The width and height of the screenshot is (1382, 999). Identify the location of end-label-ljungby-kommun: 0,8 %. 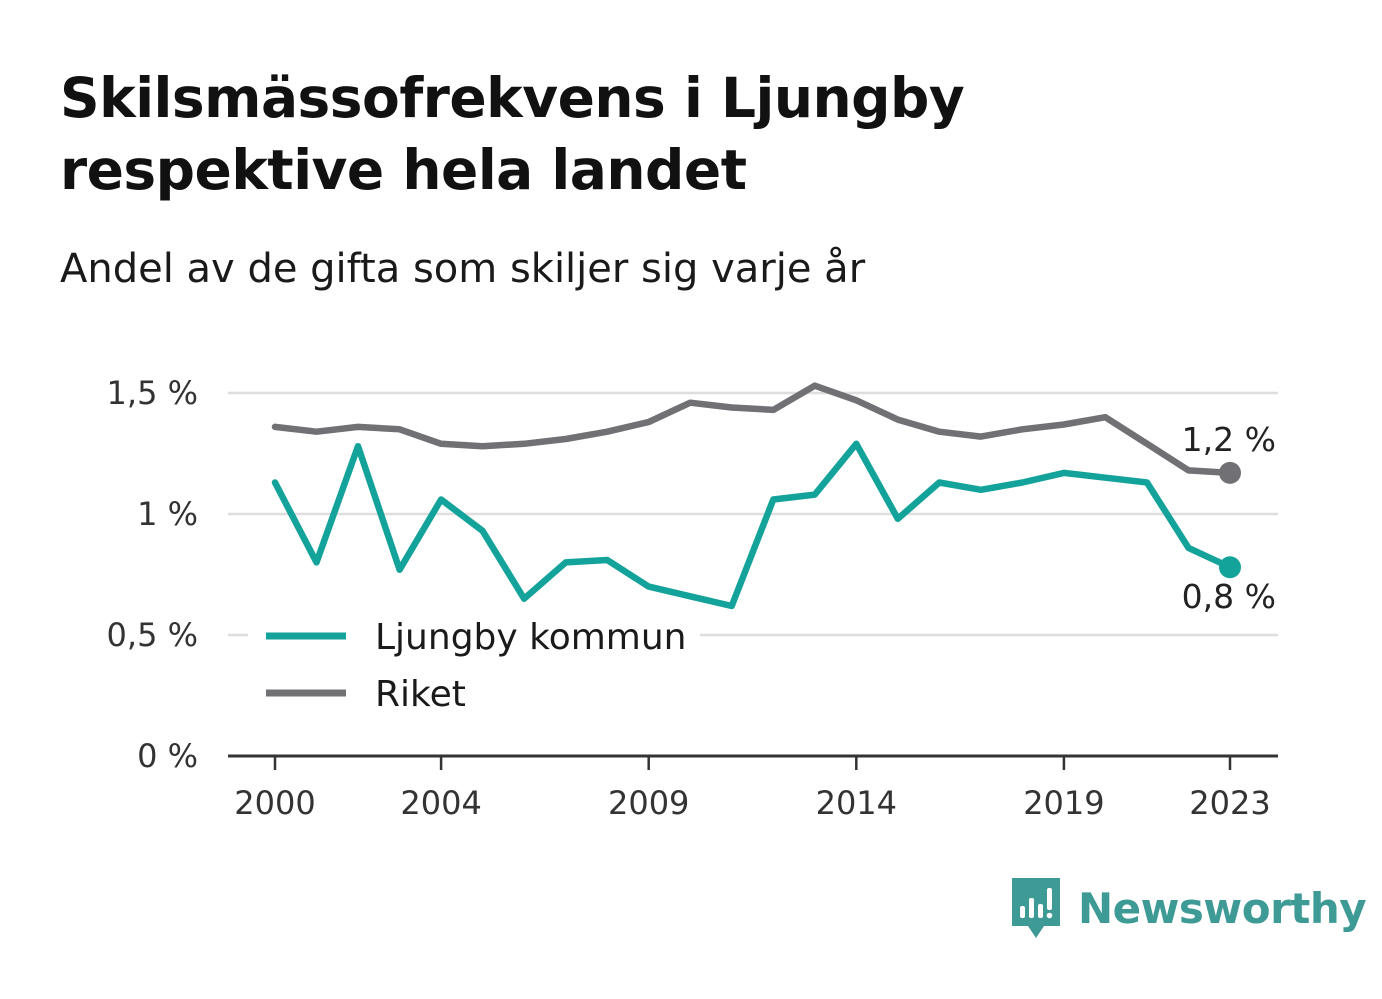
(1229, 596).